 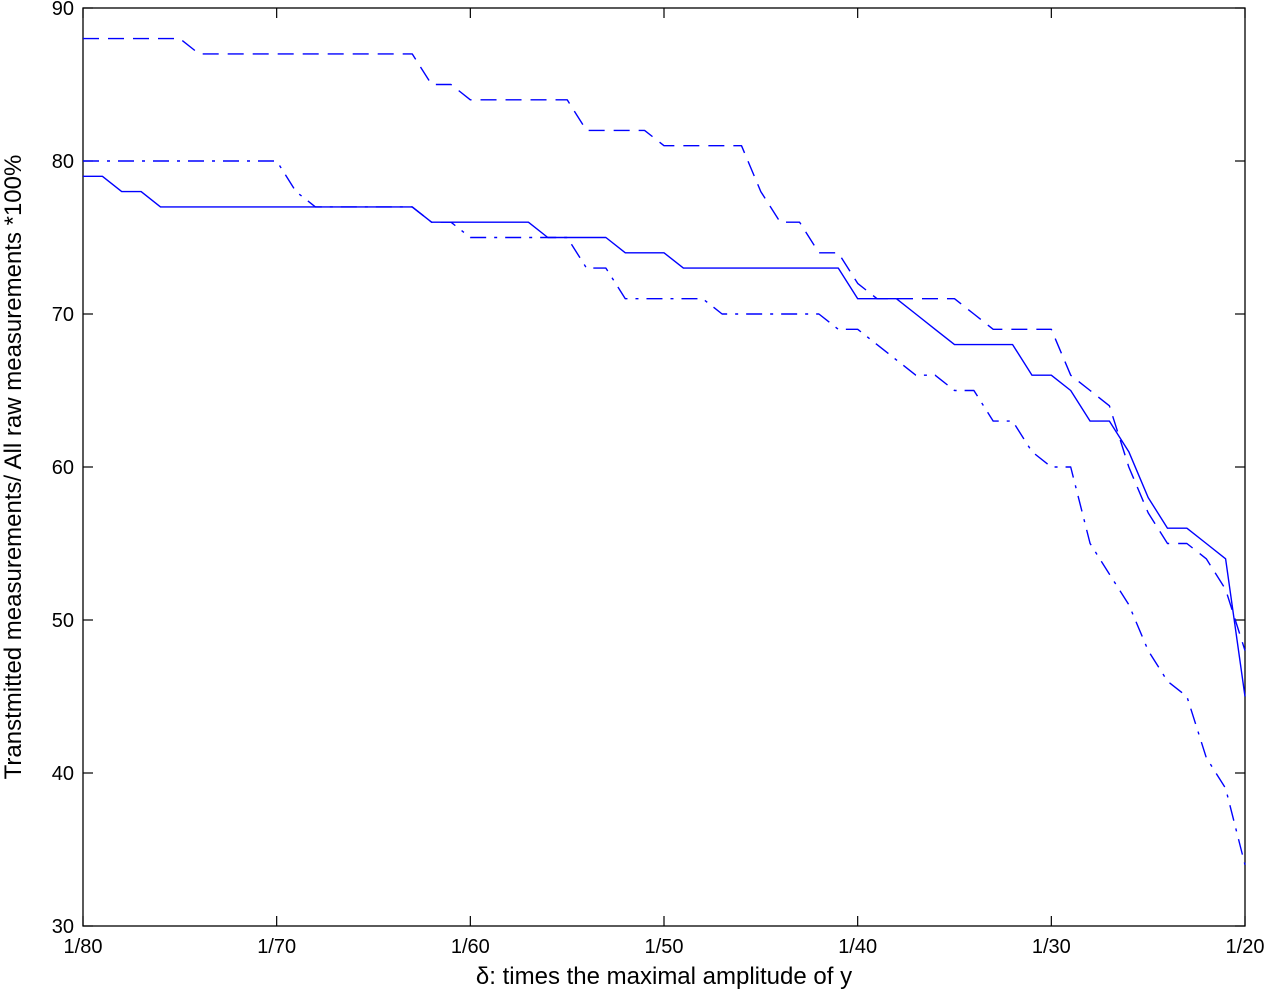 I want to click on x-tick-label: 1/40, so click(x=857, y=947).